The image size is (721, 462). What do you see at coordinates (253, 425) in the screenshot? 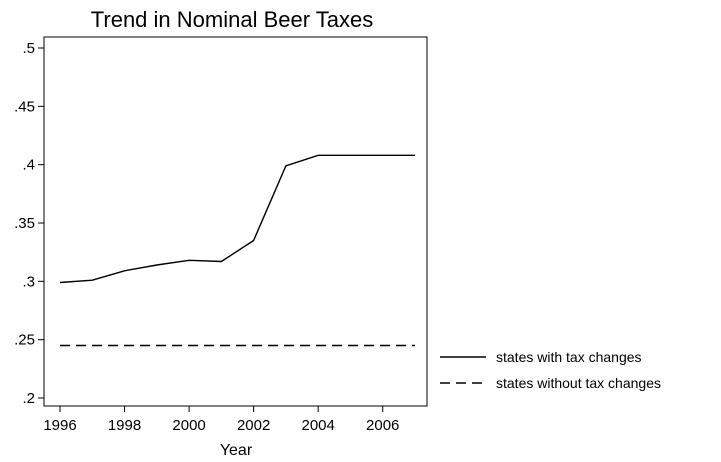
I see `x-tick-label: 2002` at bounding box center [253, 425].